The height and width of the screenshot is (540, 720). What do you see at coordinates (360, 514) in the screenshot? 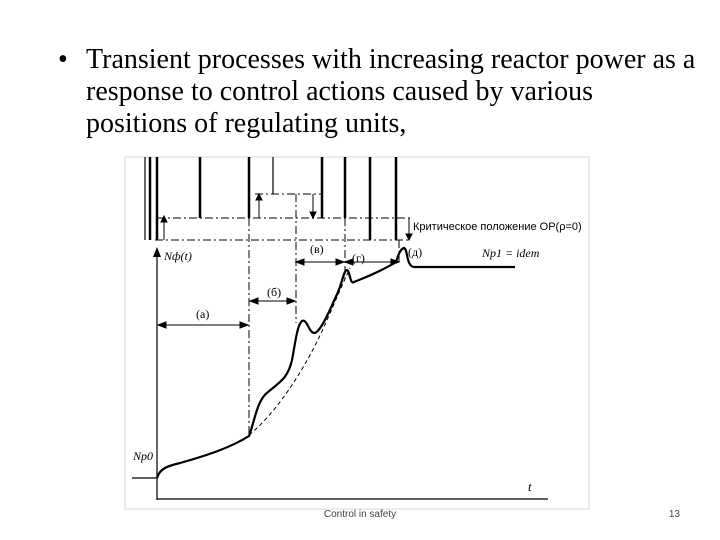
I see `footer-title: Control in safety` at bounding box center [360, 514].